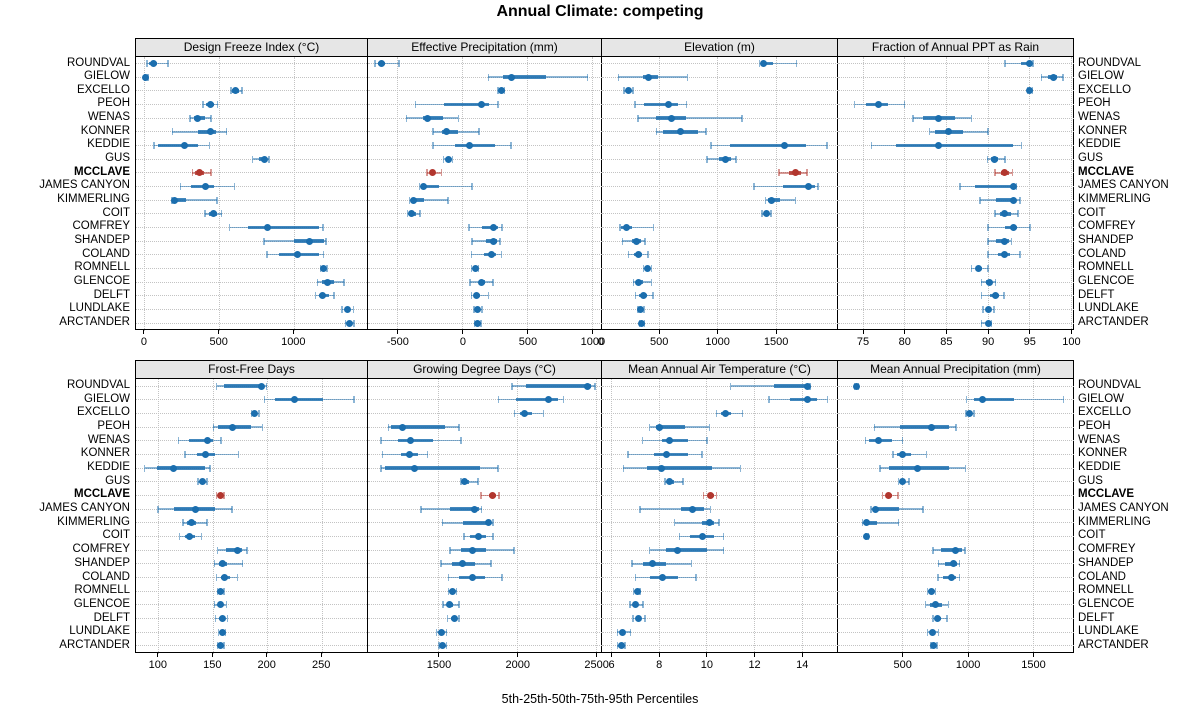 The width and height of the screenshot is (1200, 725). What do you see at coordinates (1101, 76) in the screenshot?
I see `station-label-right: GIELOW` at bounding box center [1101, 76].